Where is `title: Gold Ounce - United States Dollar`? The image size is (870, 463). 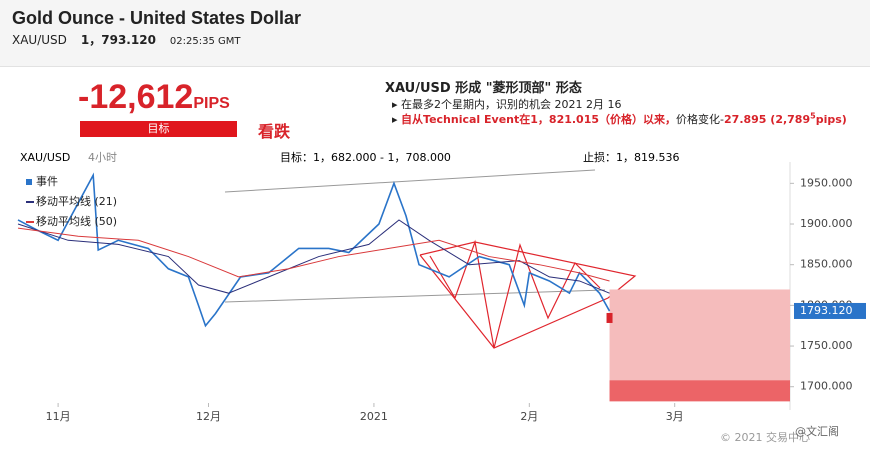
title: Gold Ounce - United States Dollar is located at coordinates (157, 18).